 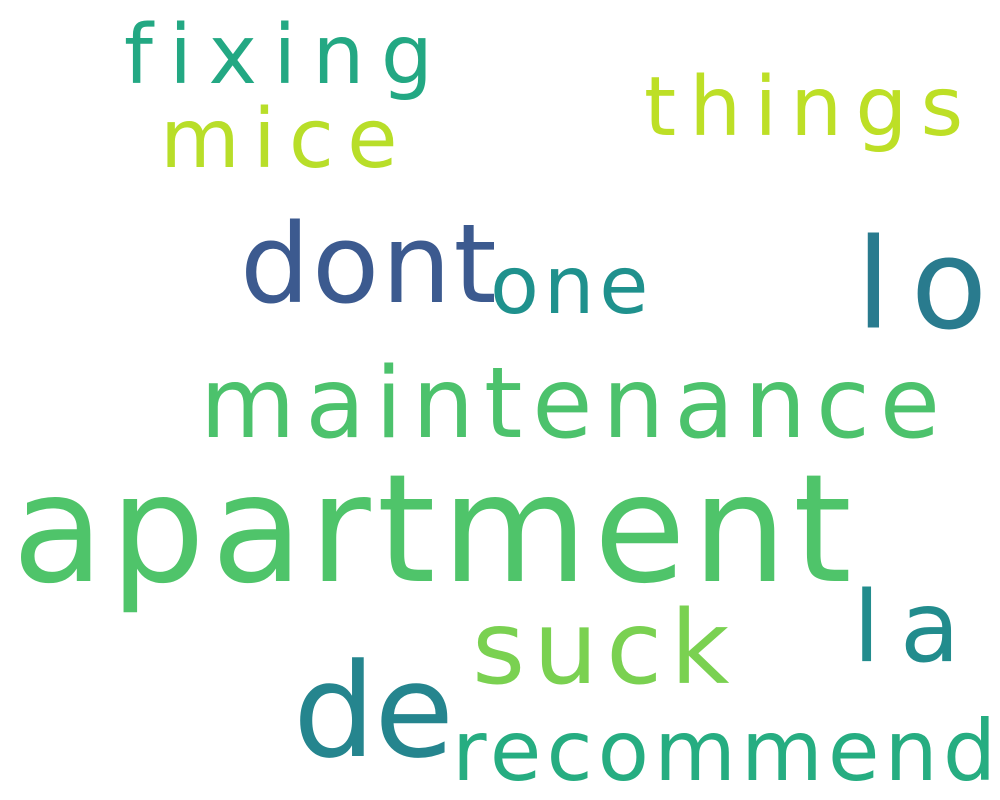 What do you see at coordinates (916, 628) in the screenshot?
I see `word-la: la` at bounding box center [916, 628].